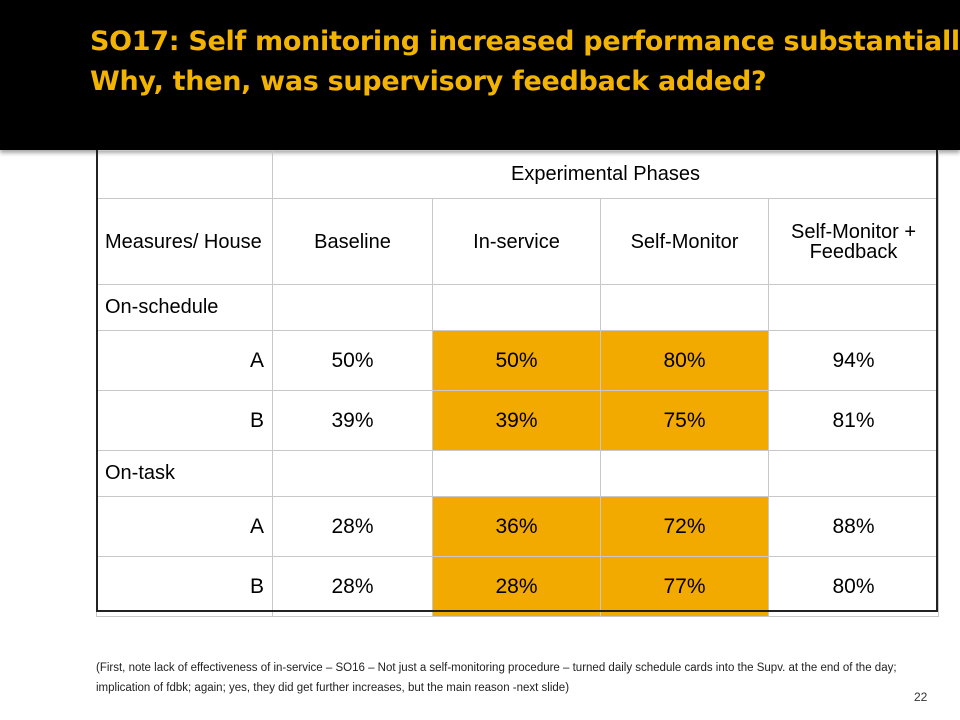 The height and width of the screenshot is (720, 960). What do you see at coordinates (184, 360) in the screenshot?
I see `house-cell: A` at bounding box center [184, 360].